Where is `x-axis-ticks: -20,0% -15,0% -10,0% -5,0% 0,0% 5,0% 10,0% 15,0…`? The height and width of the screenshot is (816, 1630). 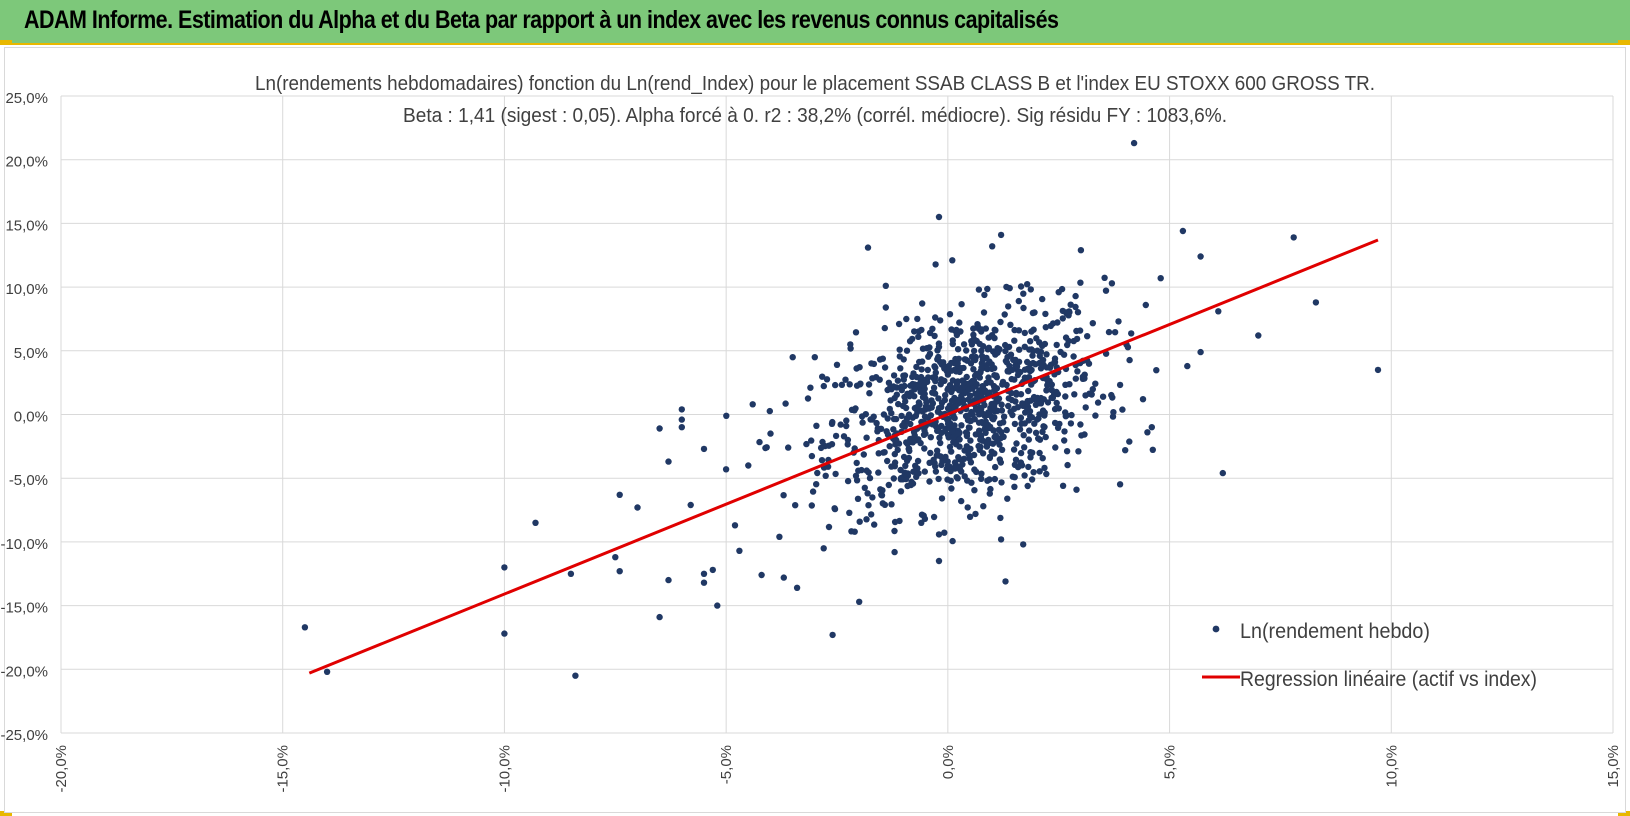
x-axis-ticks: -20,0% -15,0% -10,0% -5,0% 0,0% 5,0% 10,0% 15,0… is located at coordinates (837, 769).